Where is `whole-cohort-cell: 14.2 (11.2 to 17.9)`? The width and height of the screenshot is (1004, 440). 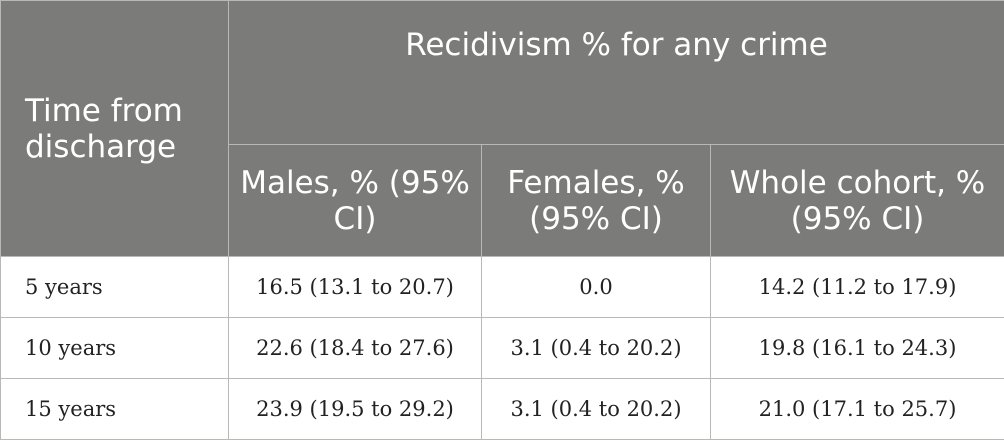 whole-cohort-cell: 14.2 (11.2 to 17.9) is located at coordinates (857, 287).